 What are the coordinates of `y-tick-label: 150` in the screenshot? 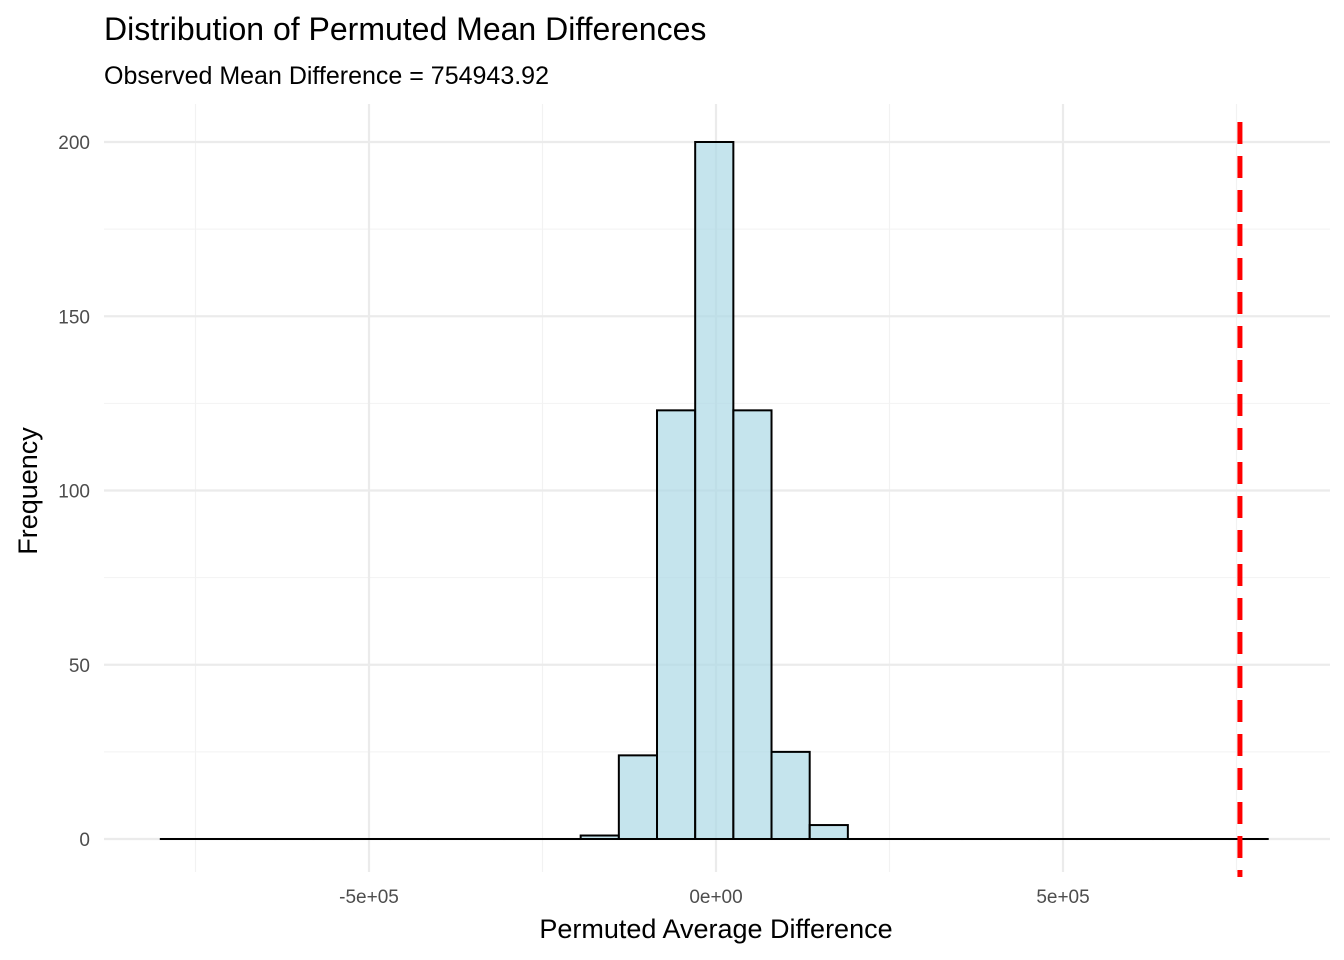 It's located at (74, 317).